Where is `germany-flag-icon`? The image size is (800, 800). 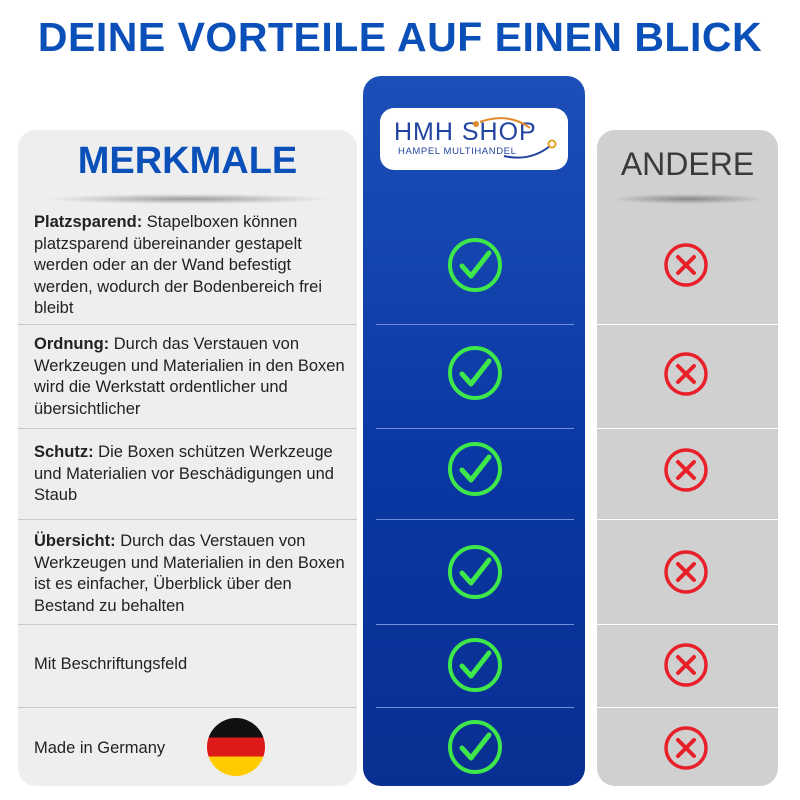 germany-flag-icon is located at coordinates (236, 747).